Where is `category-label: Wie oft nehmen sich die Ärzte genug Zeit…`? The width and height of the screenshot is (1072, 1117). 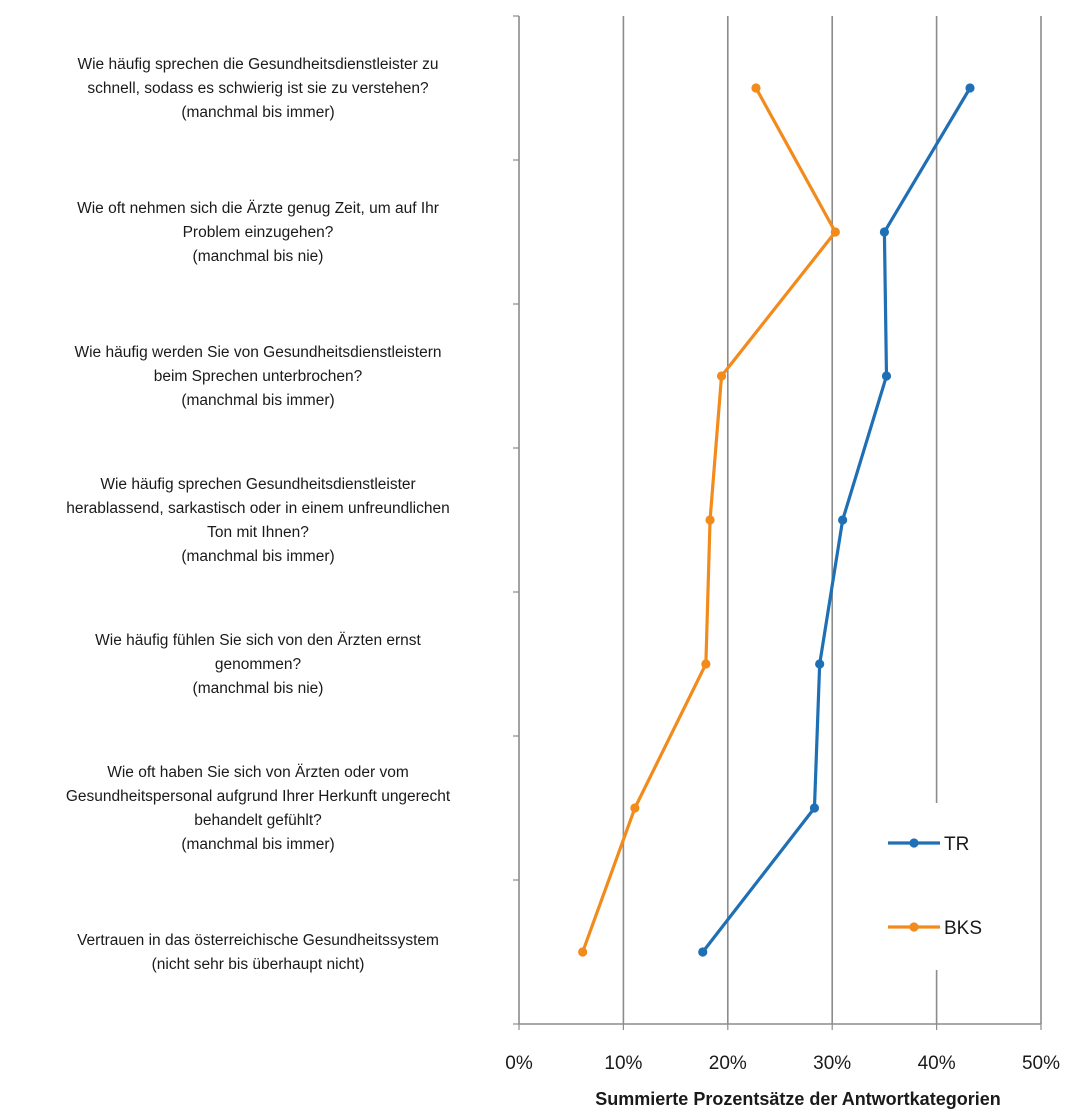 category-label: Wie oft nehmen sich die Ärzte genug Zeit… is located at coordinates (258, 232).